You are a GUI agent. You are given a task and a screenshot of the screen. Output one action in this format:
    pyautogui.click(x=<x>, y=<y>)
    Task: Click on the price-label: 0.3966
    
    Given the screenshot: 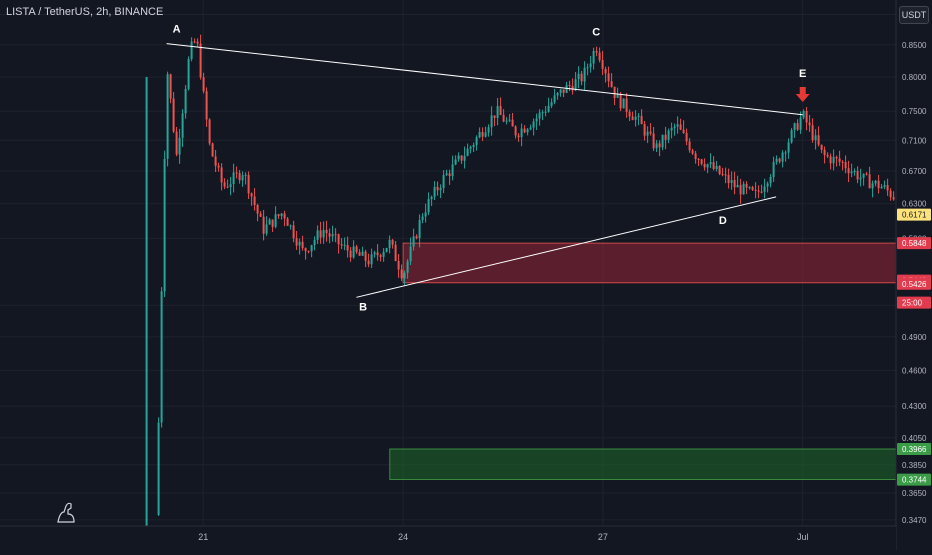 What is the action you would take?
    pyautogui.click(x=914, y=449)
    